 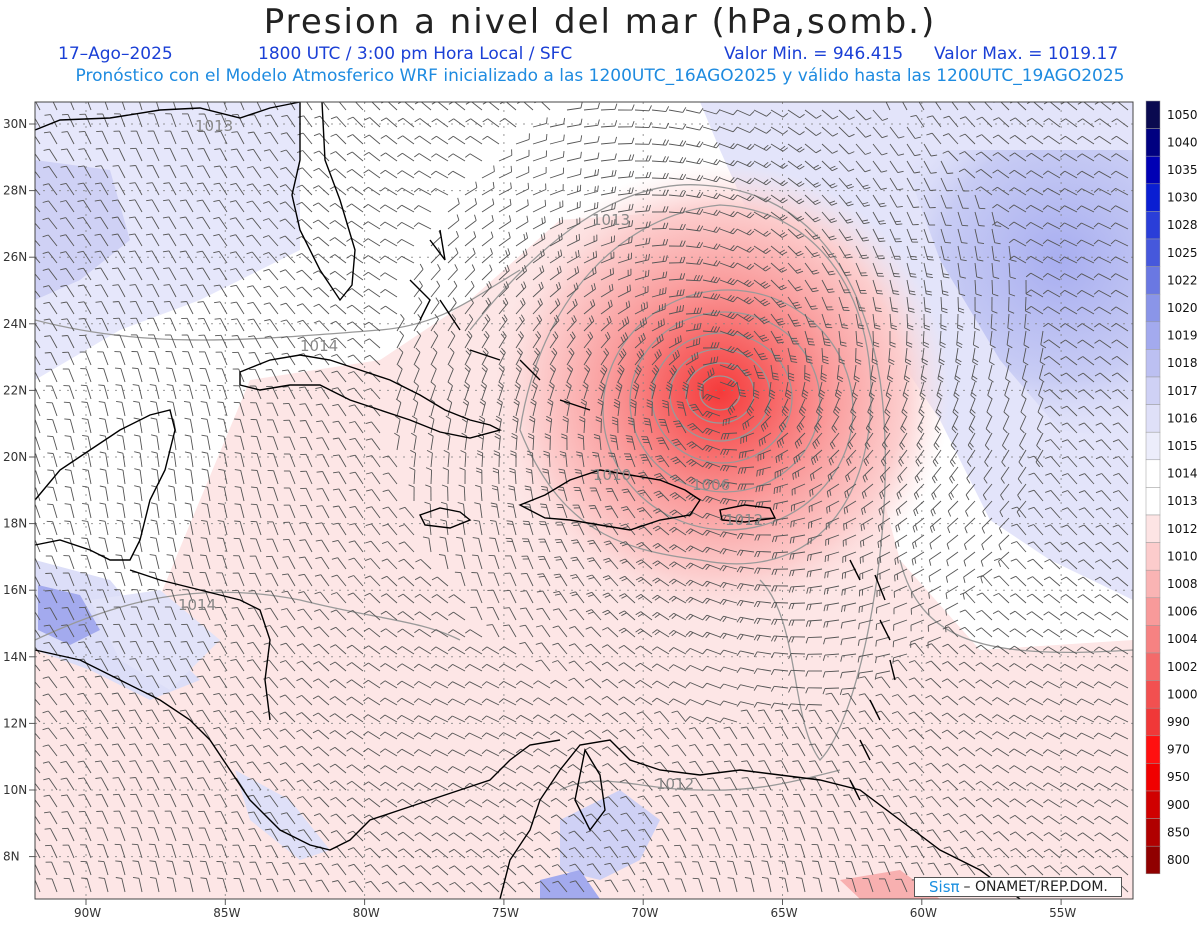 I want to click on legend-label: 800, so click(x=1178, y=860).